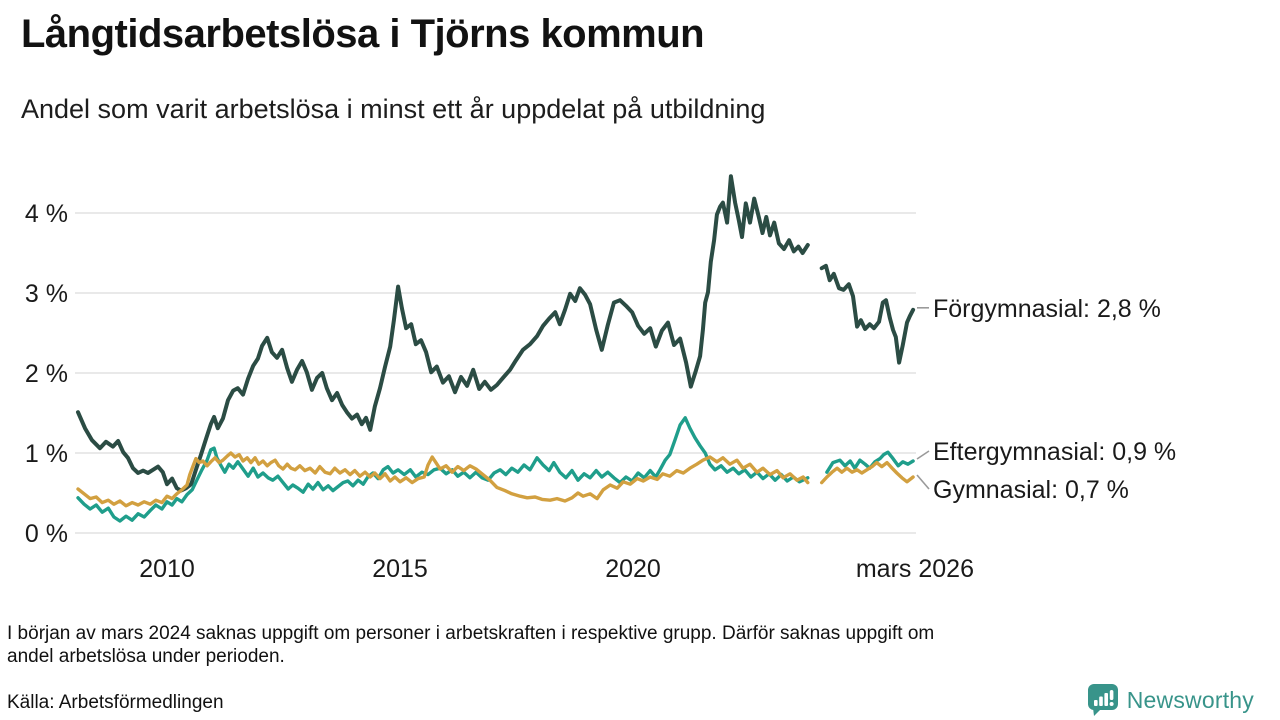 The height and width of the screenshot is (720, 1280). What do you see at coordinates (146, 656) in the screenshot?
I see `footnote-line-2: andel arbetslösa under perioden.` at bounding box center [146, 656].